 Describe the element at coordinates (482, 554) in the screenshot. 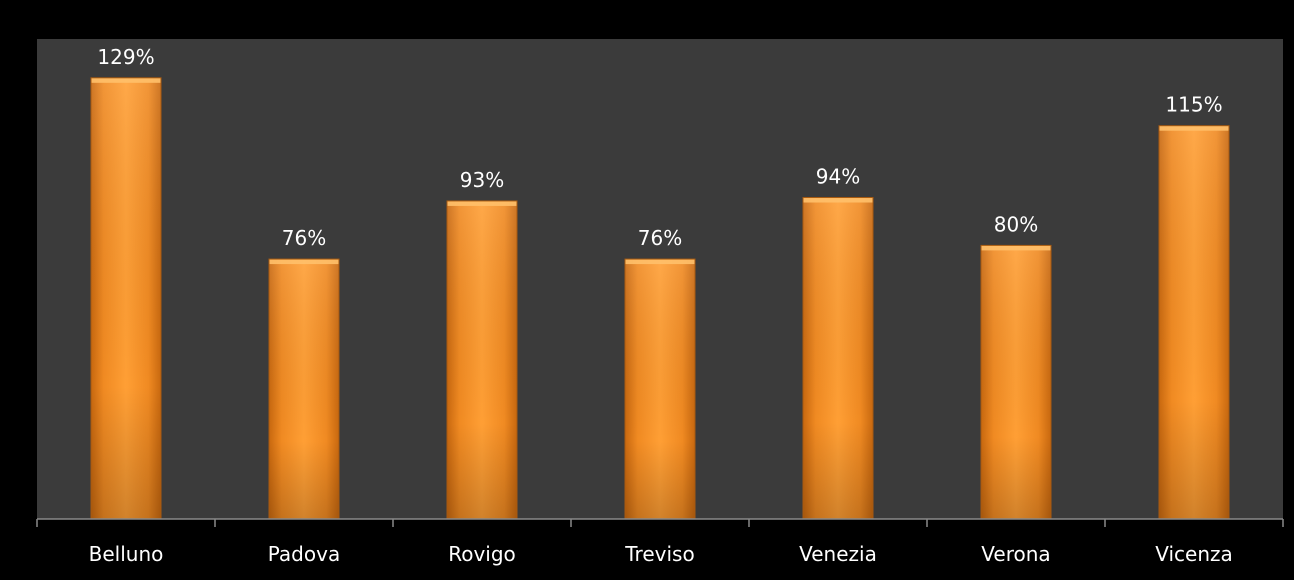

I see `x-tick-label-rovigo: Rovigo` at that location.